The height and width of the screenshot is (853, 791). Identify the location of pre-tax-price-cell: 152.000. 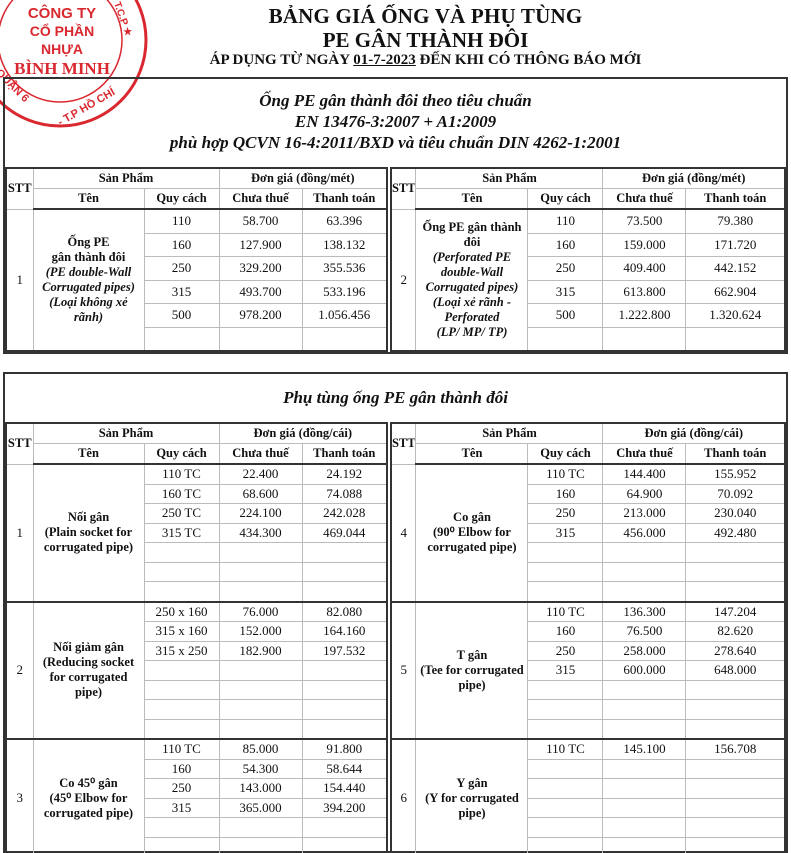
(260, 631).